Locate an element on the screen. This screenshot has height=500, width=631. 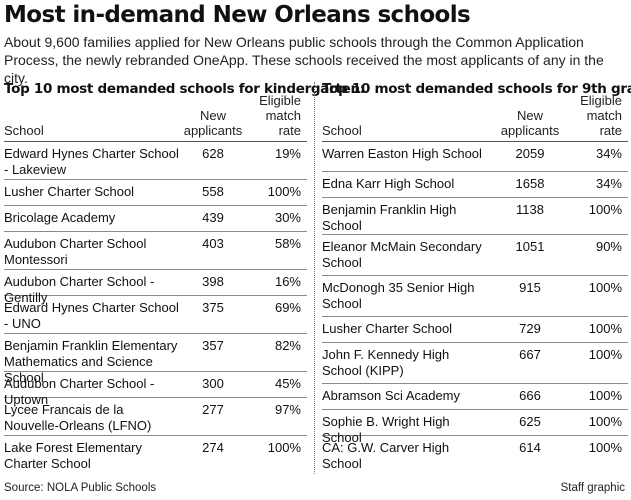
table-row: Lusher Charter School 558 100% is located at coordinates (155, 193).